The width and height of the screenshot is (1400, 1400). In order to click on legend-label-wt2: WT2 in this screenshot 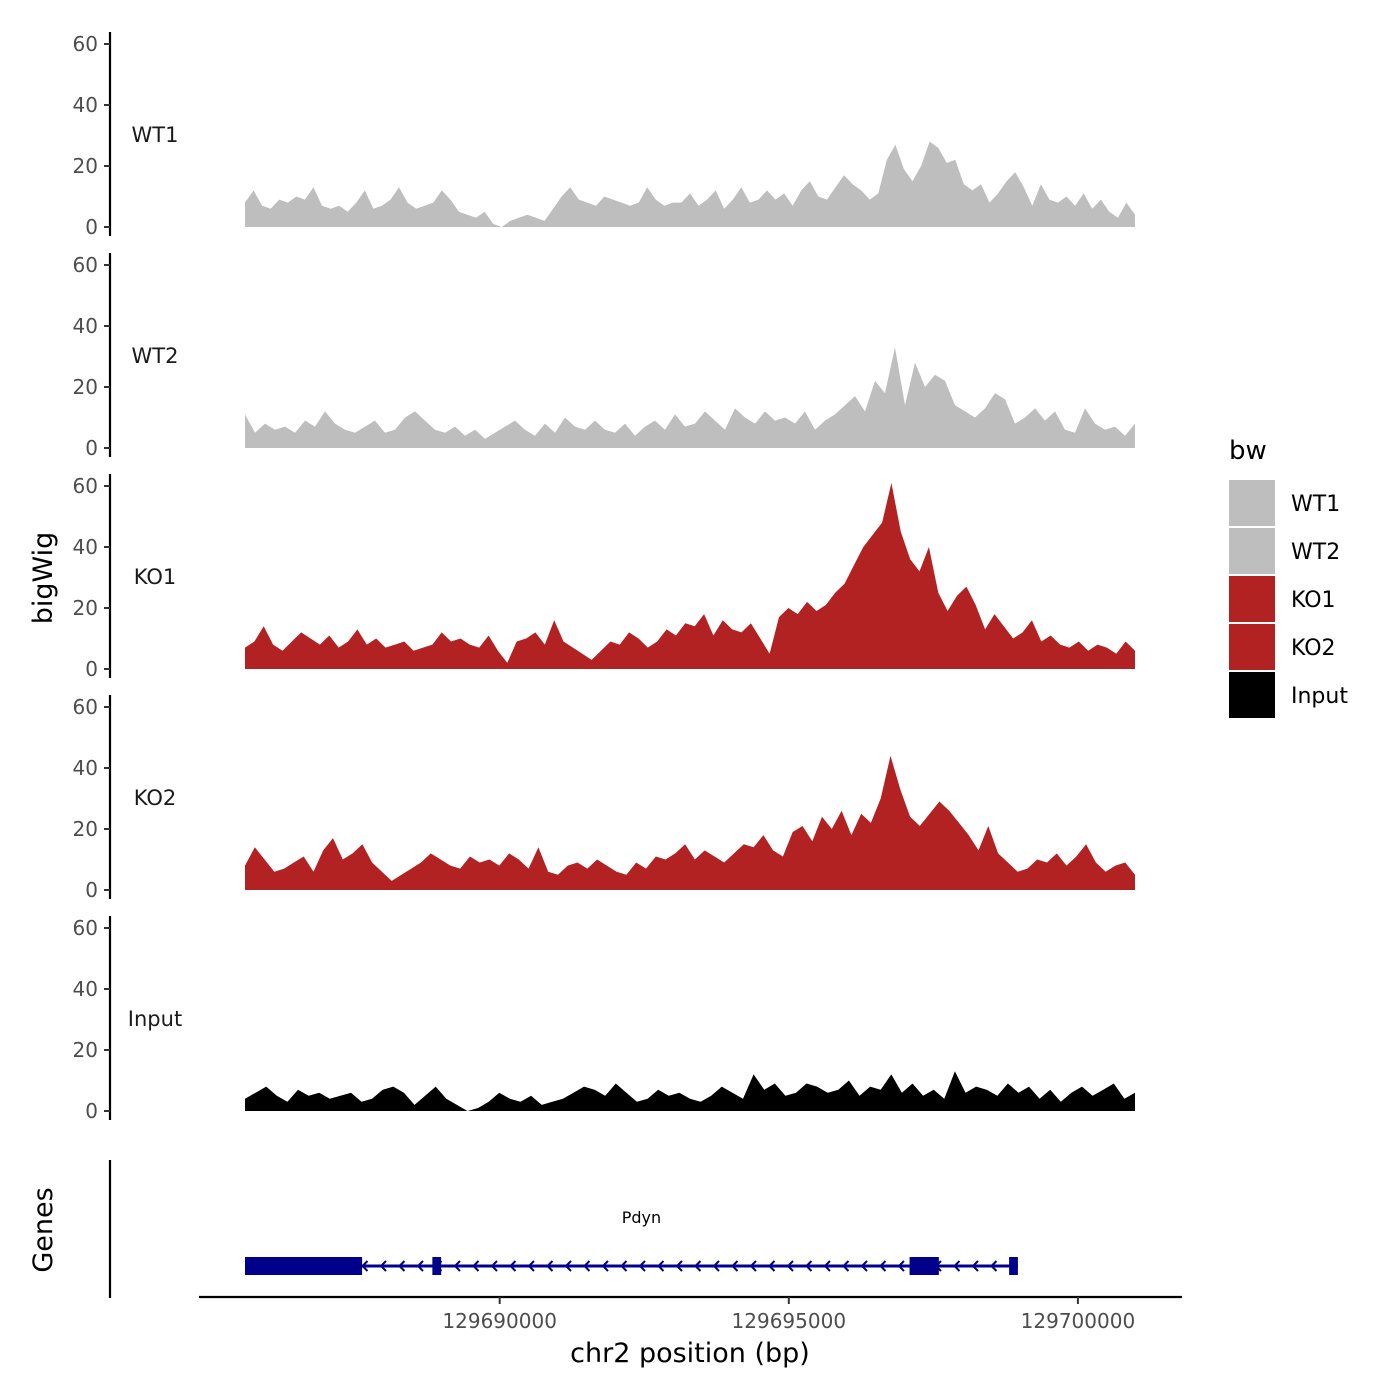, I will do `click(1315, 552)`.